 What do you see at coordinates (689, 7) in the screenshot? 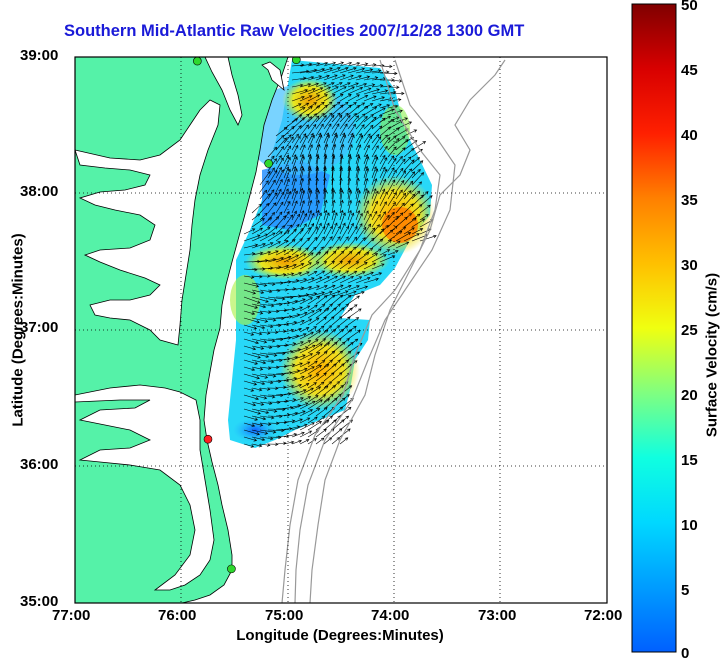
I see `colorbar-tick: 50` at bounding box center [689, 7].